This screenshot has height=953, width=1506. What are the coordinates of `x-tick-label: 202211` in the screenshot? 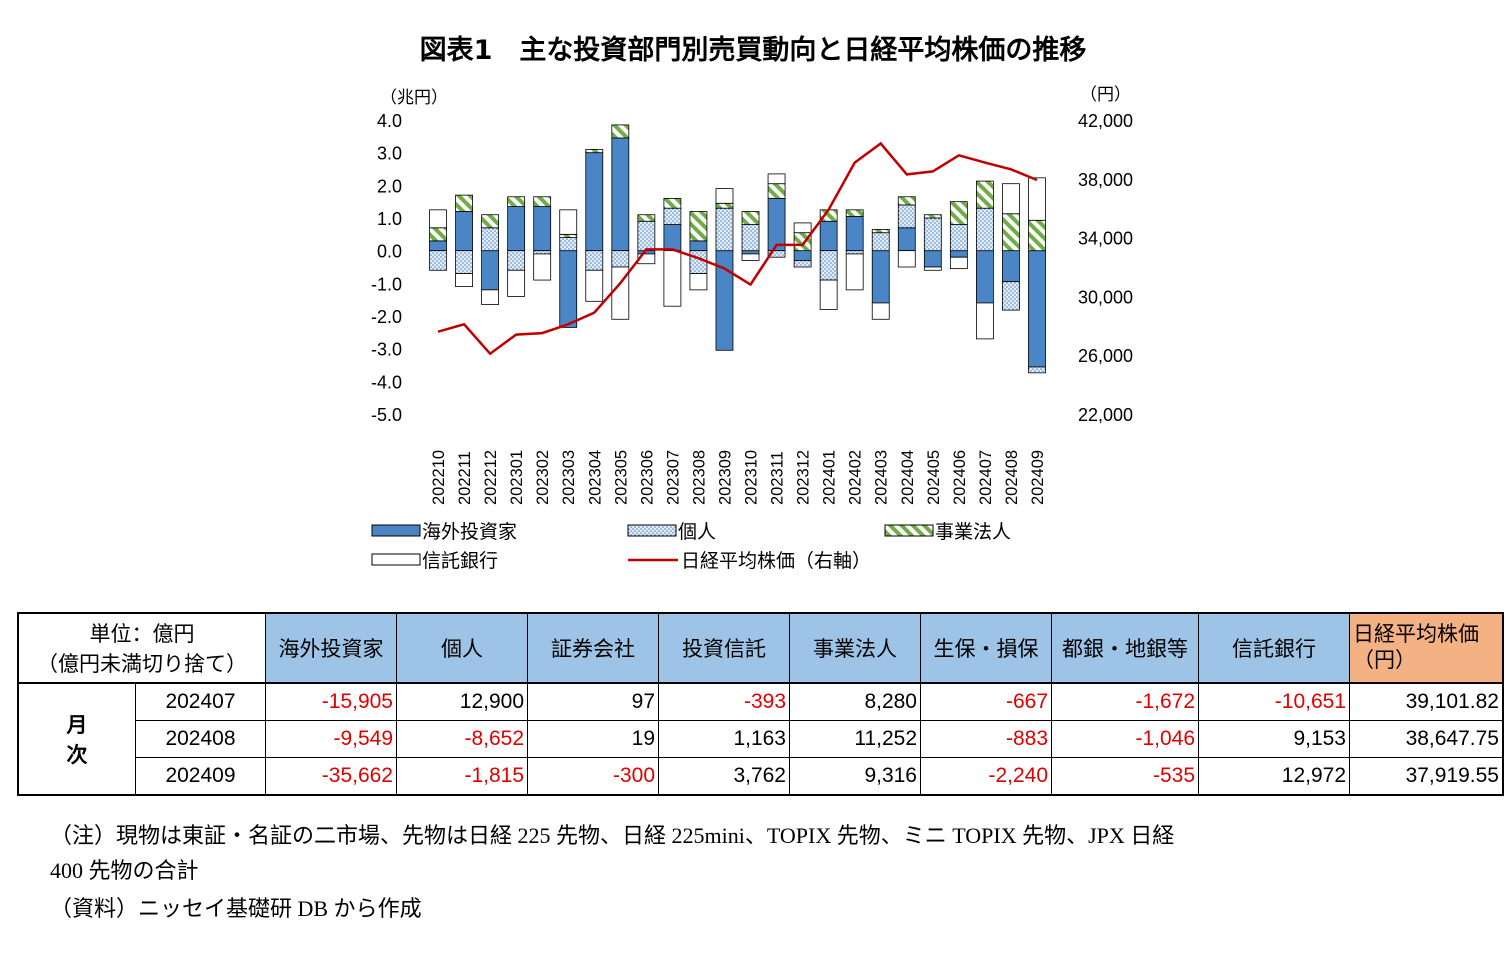 It's located at (465, 478).